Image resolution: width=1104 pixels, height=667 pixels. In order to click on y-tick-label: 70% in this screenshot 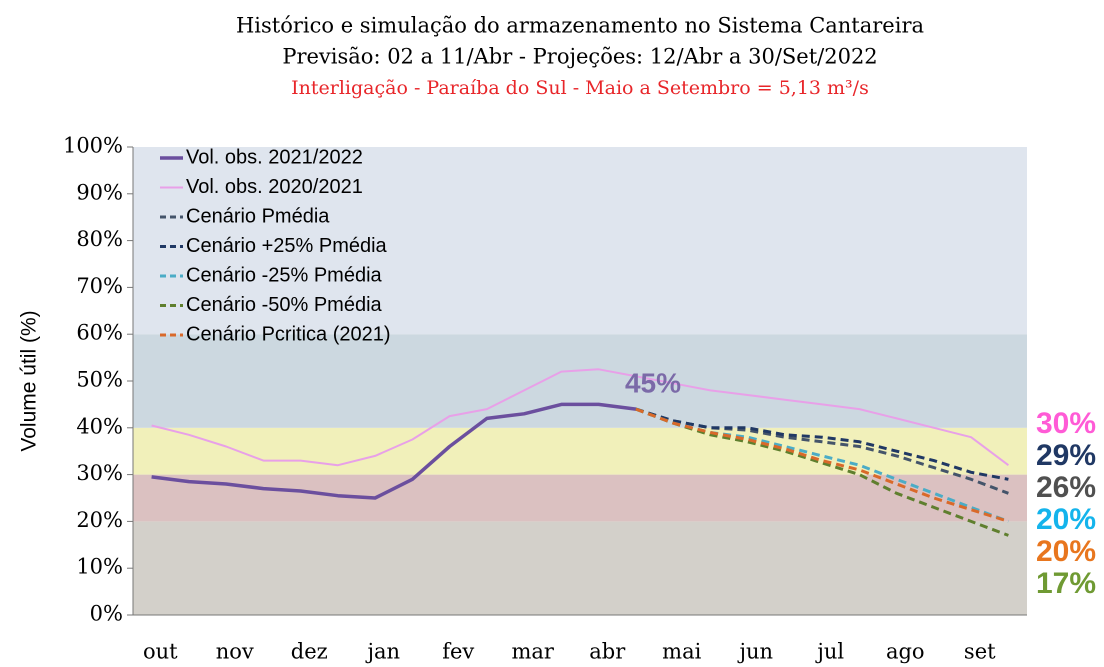, I will do `click(99, 286)`.